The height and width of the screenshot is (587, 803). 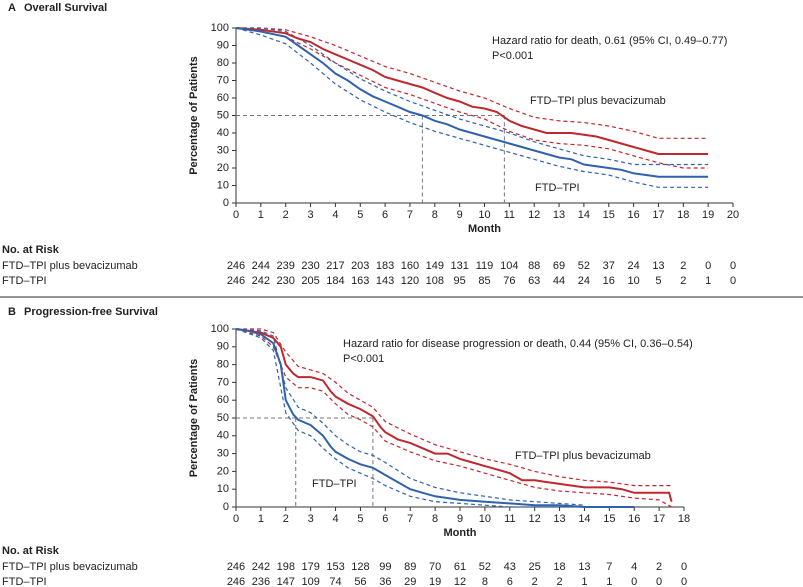 What do you see at coordinates (261, 519) in the screenshot?
I see `x-tick-label: 1` at bounding box center [261, 519].